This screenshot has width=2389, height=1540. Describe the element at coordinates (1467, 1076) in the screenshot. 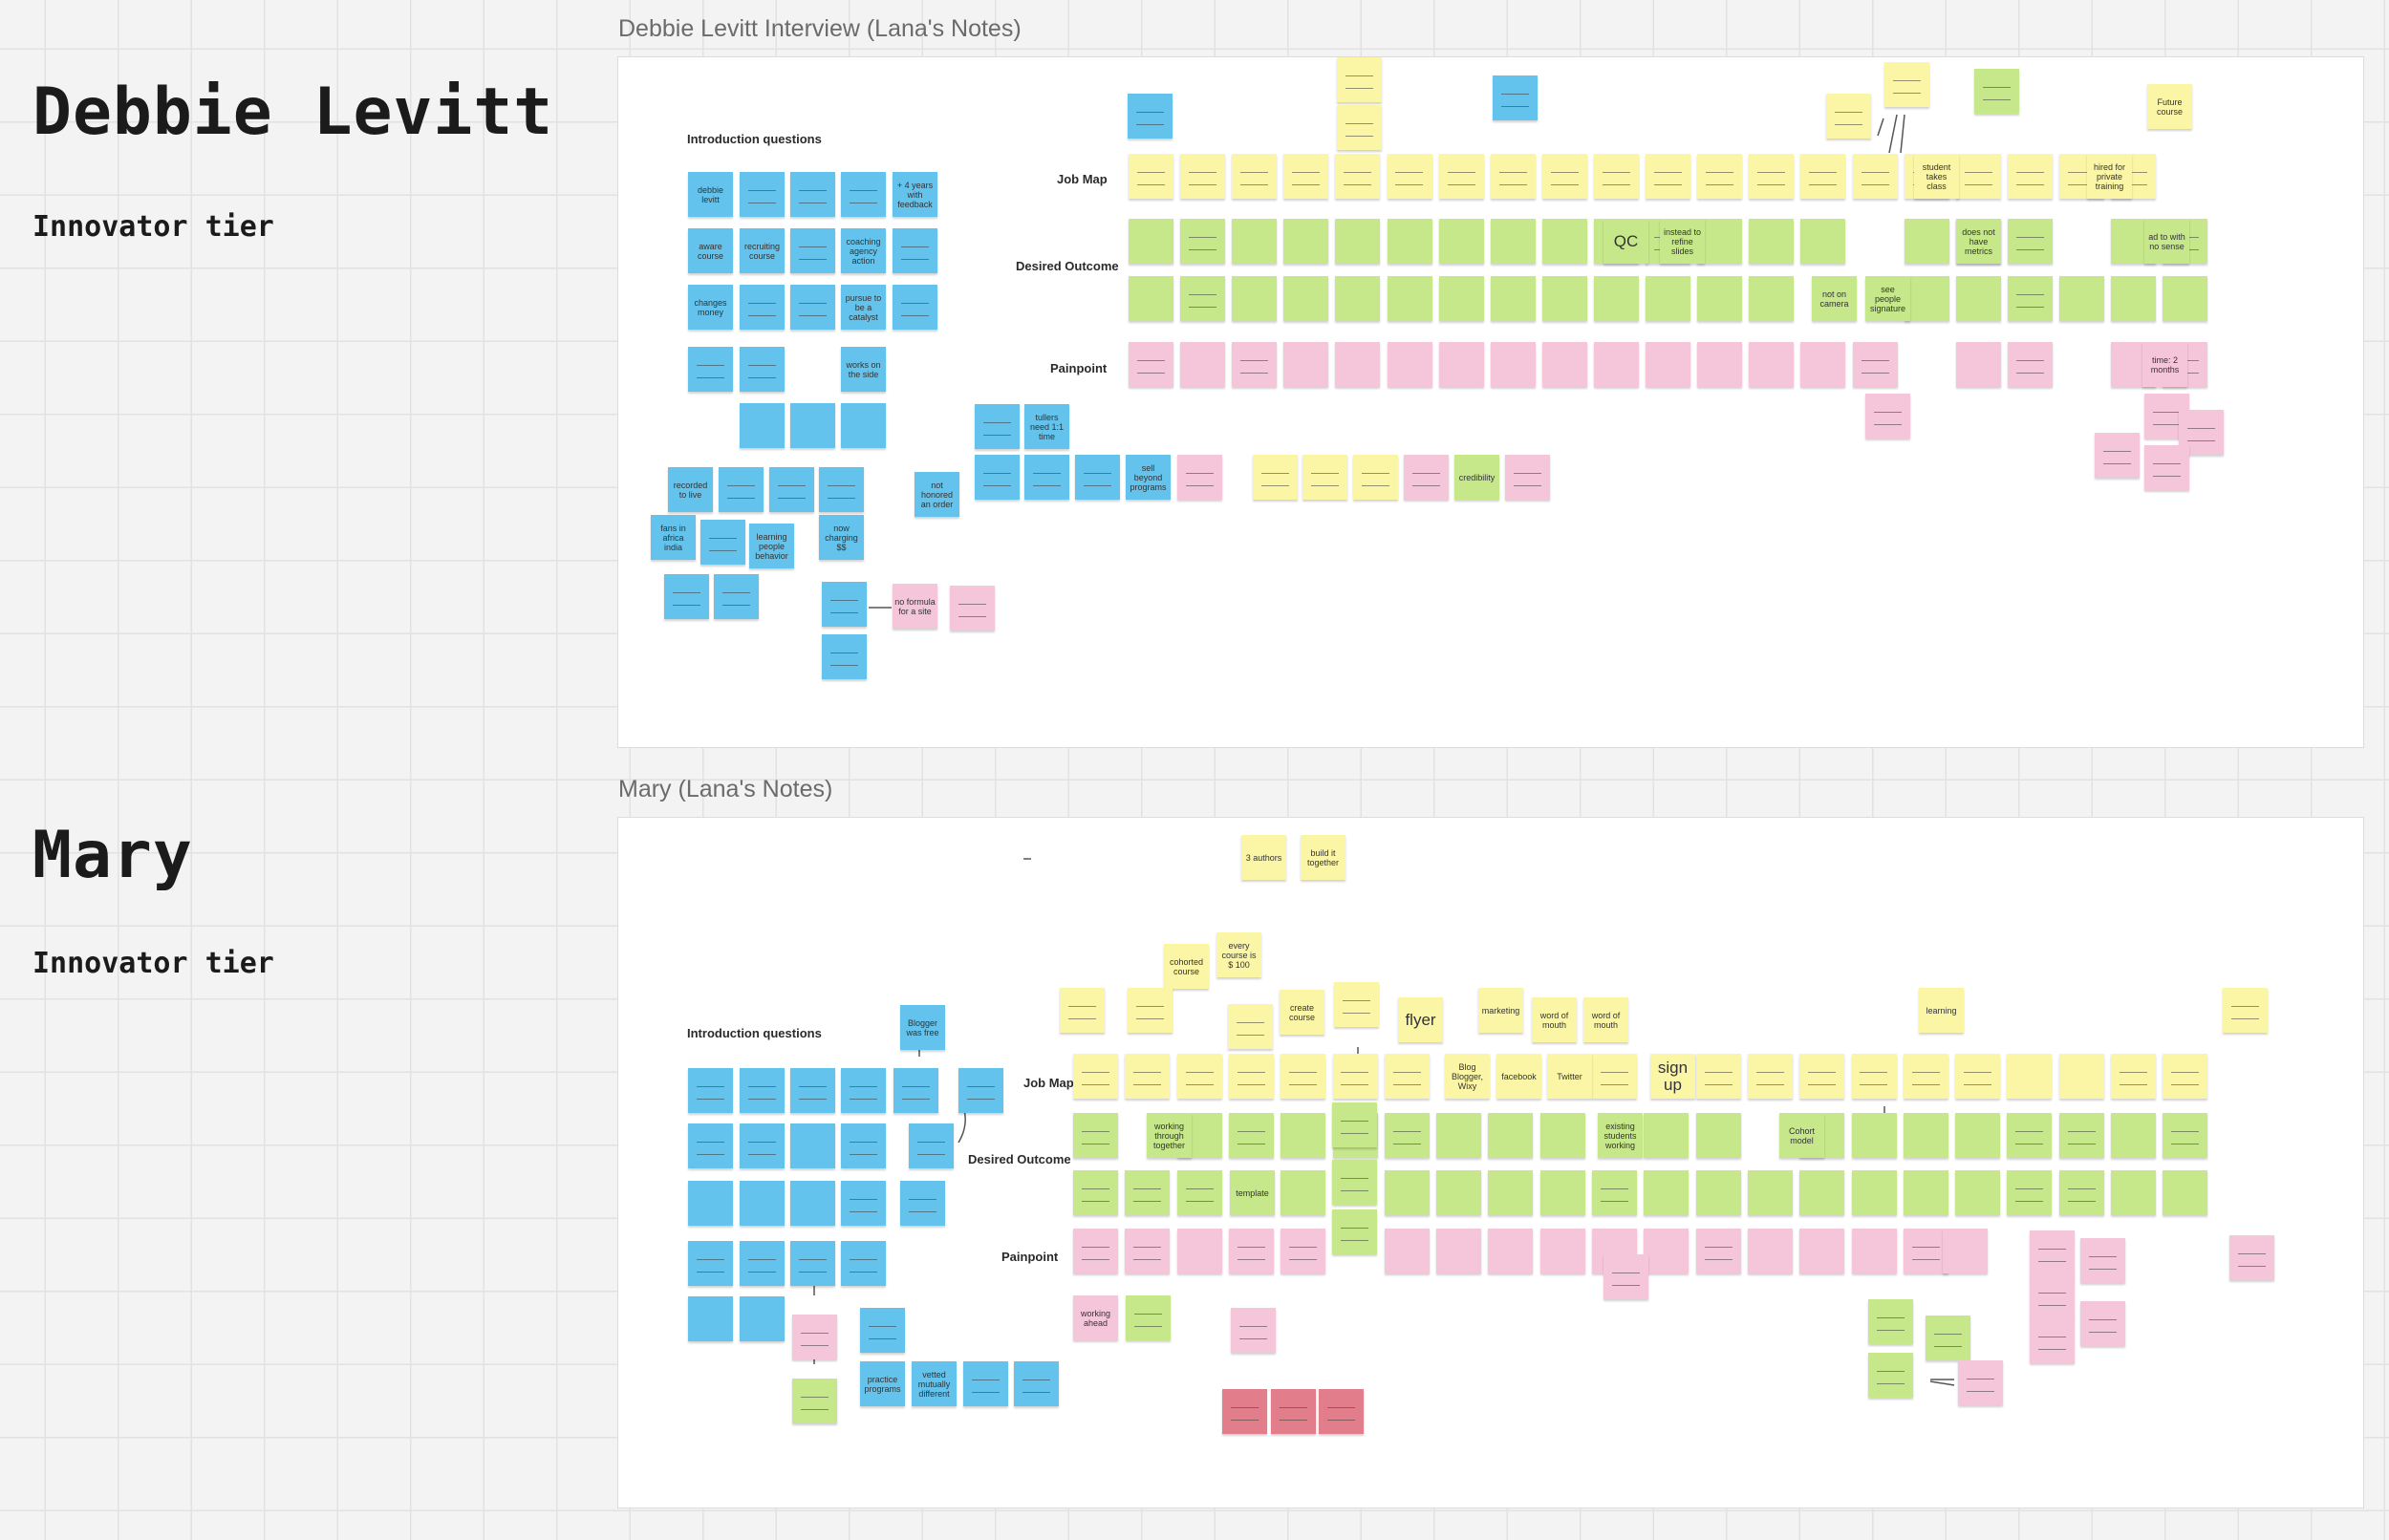

I see `sticky-note: Blog Blogger, Wixy` at that location.